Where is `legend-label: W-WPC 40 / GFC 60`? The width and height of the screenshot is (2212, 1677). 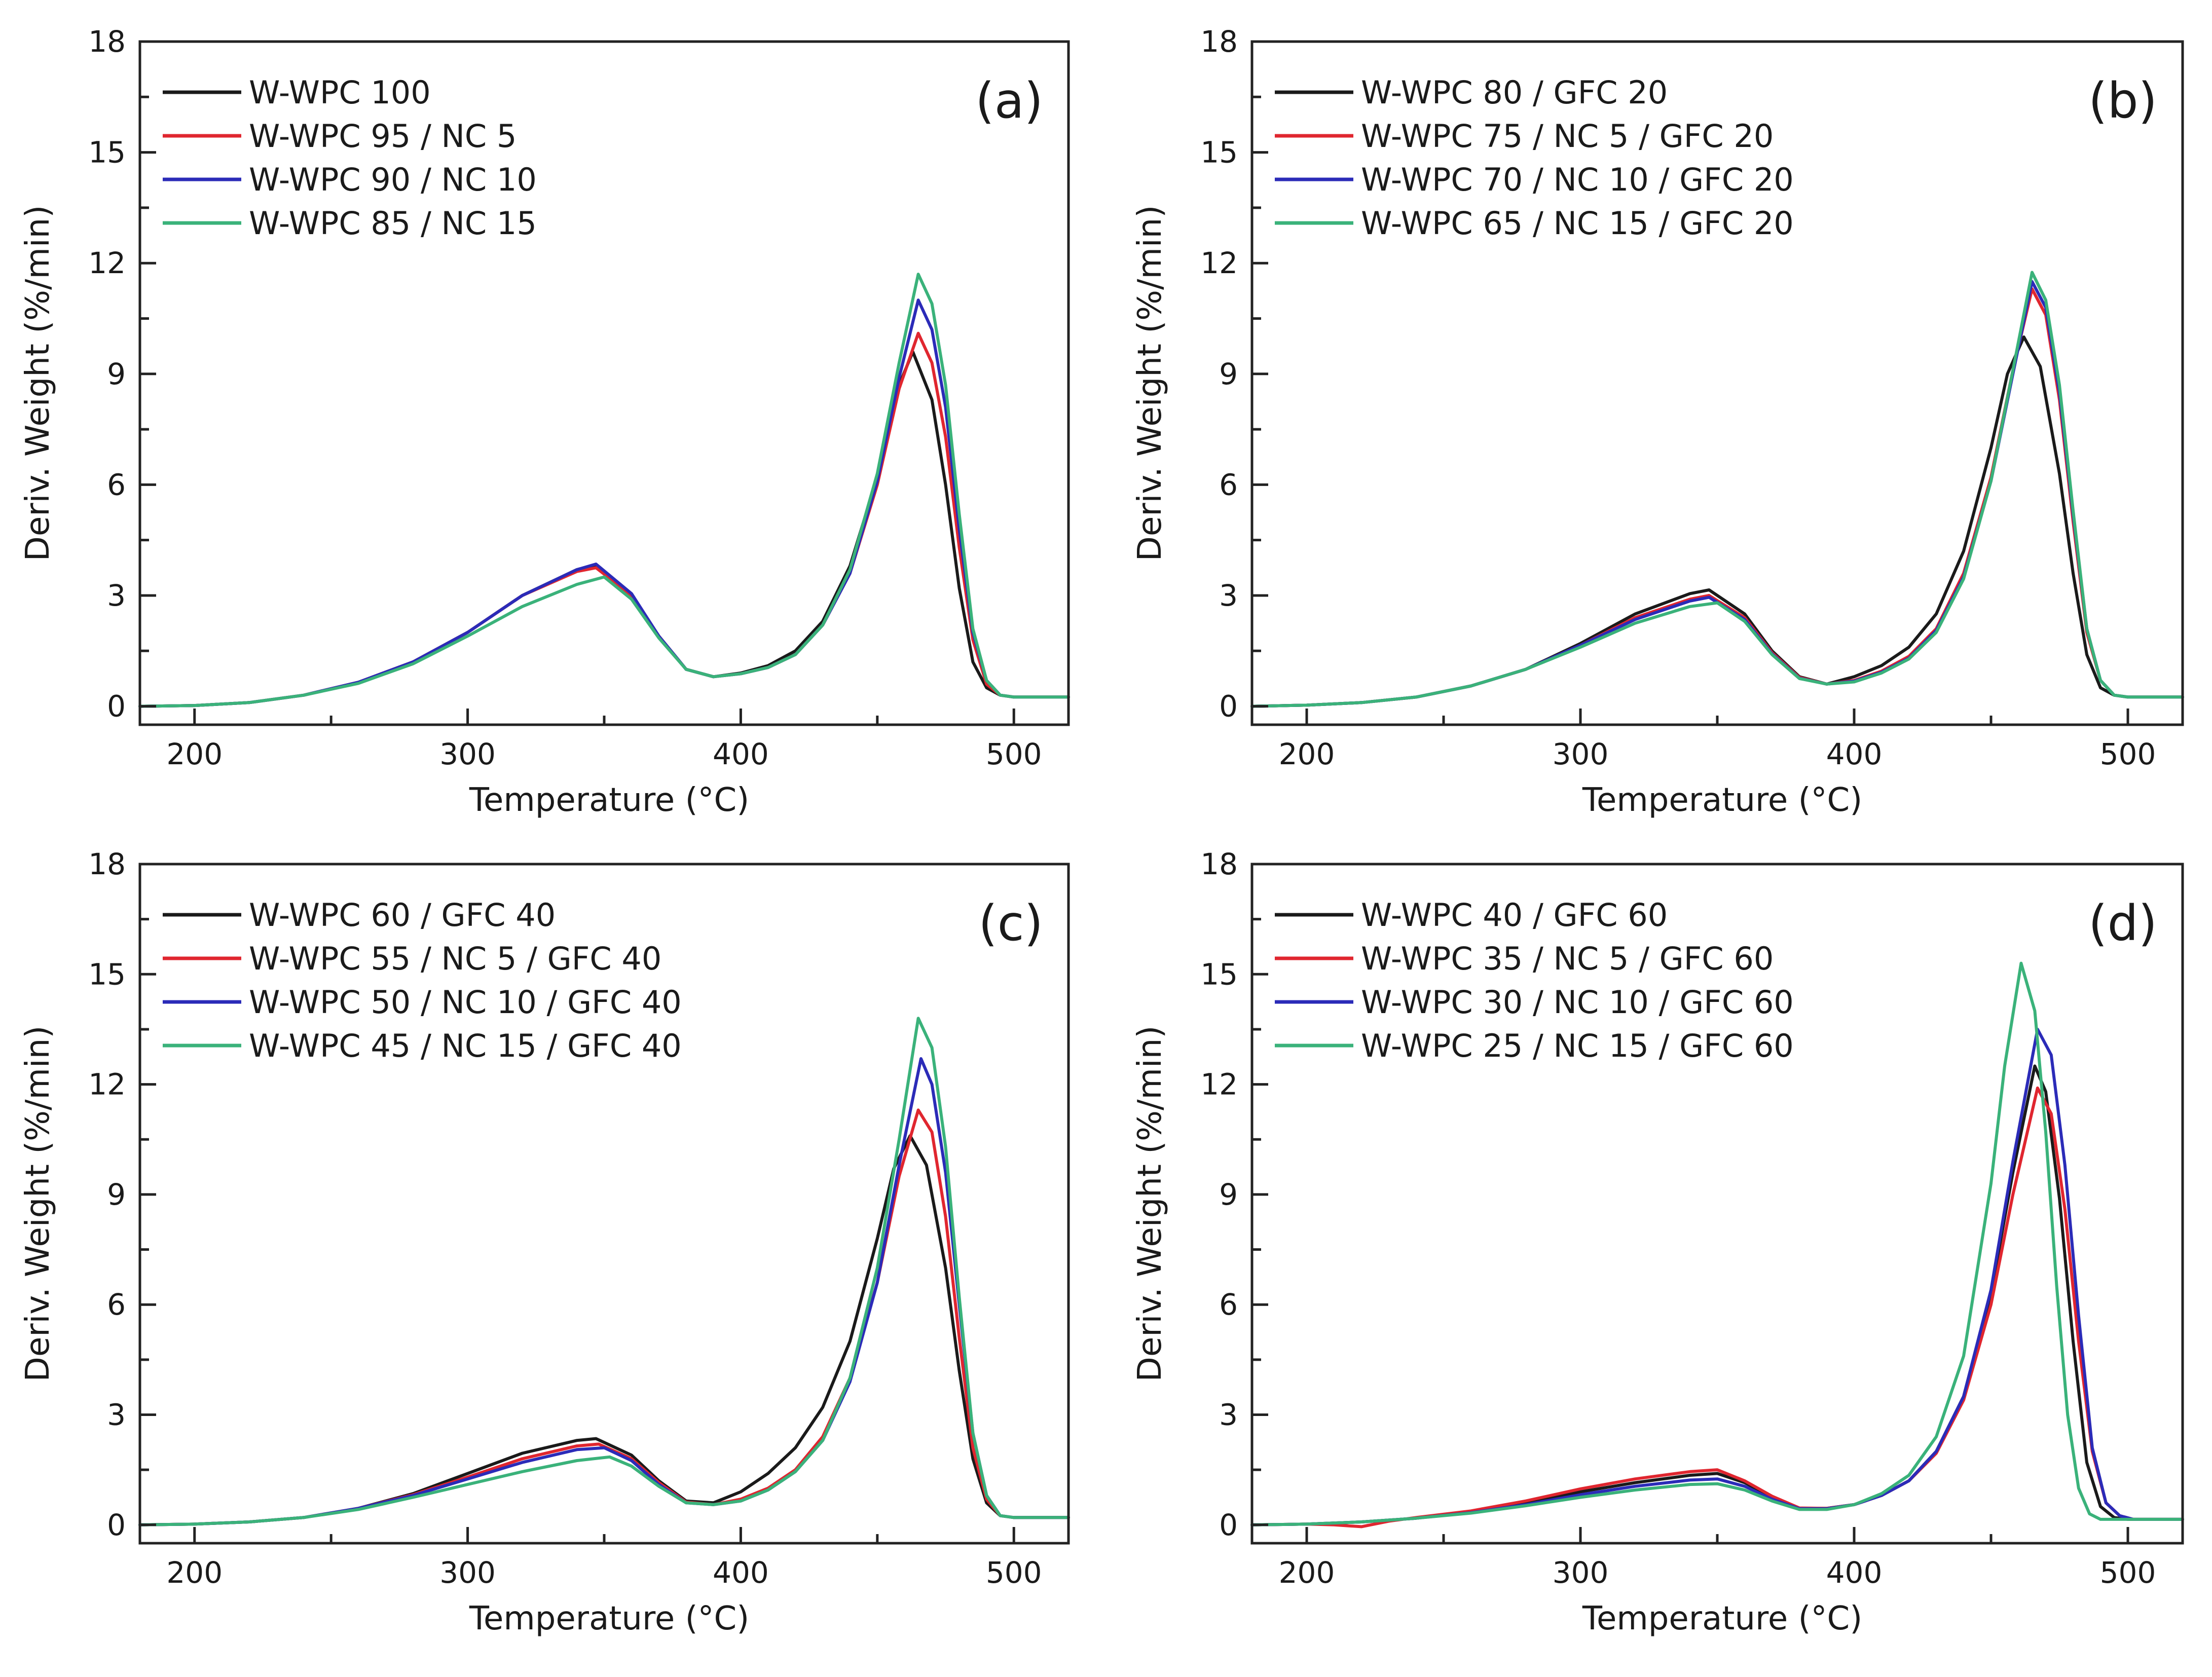 legend-label: W-WPC 40 / GFC 60 is located at coordinates (1515, 915).